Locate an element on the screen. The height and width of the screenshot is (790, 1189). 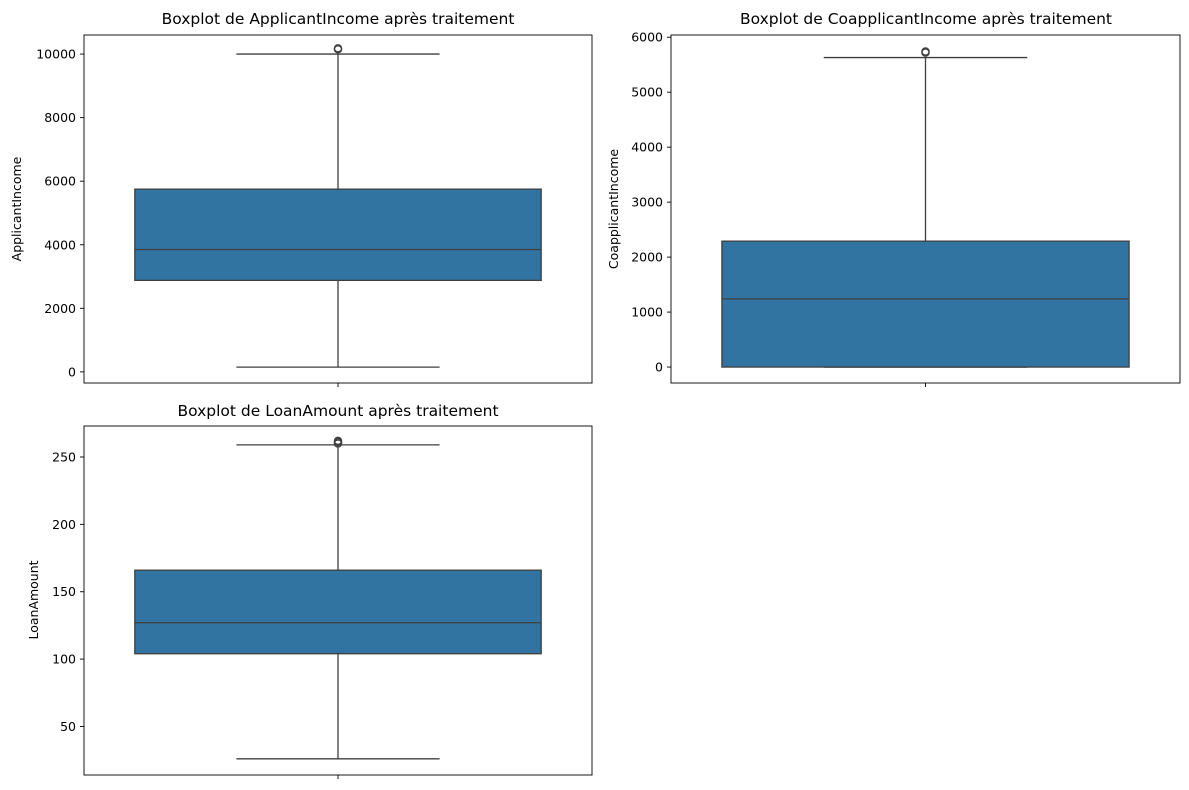
y-tick-label: 150 is located at coordinates (64, 591).